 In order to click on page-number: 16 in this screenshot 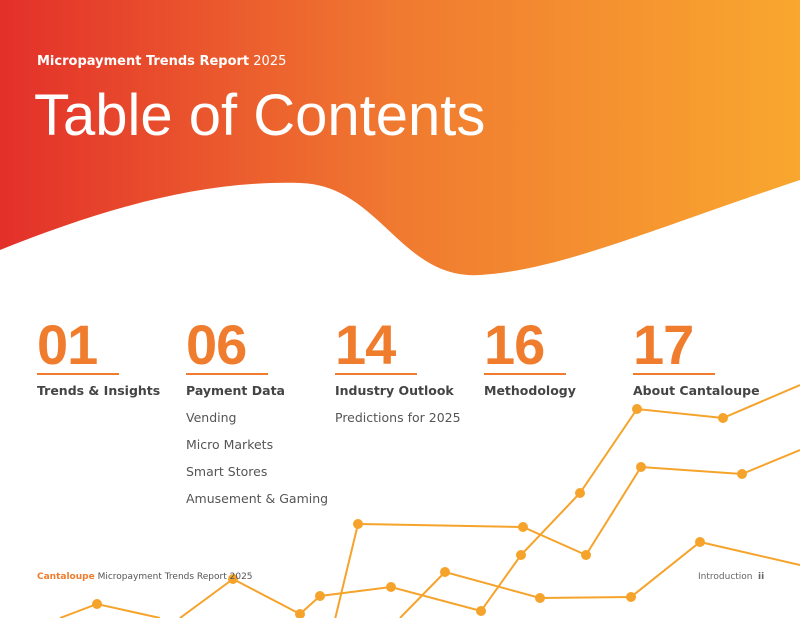, I will do `click(514, 344)`.